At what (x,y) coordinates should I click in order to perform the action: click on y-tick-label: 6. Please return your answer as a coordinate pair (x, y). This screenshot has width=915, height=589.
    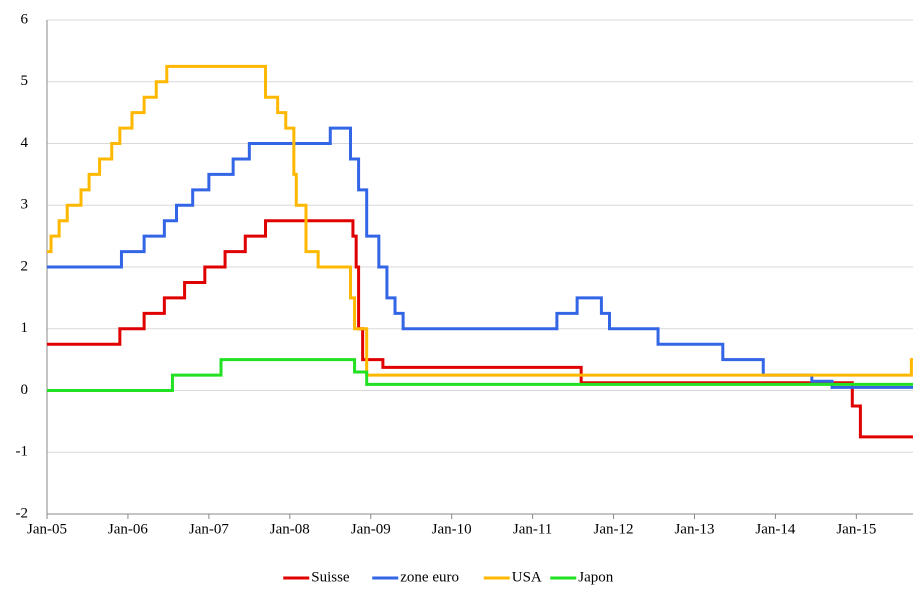
    Looking at the image, I should click on (25, 19).